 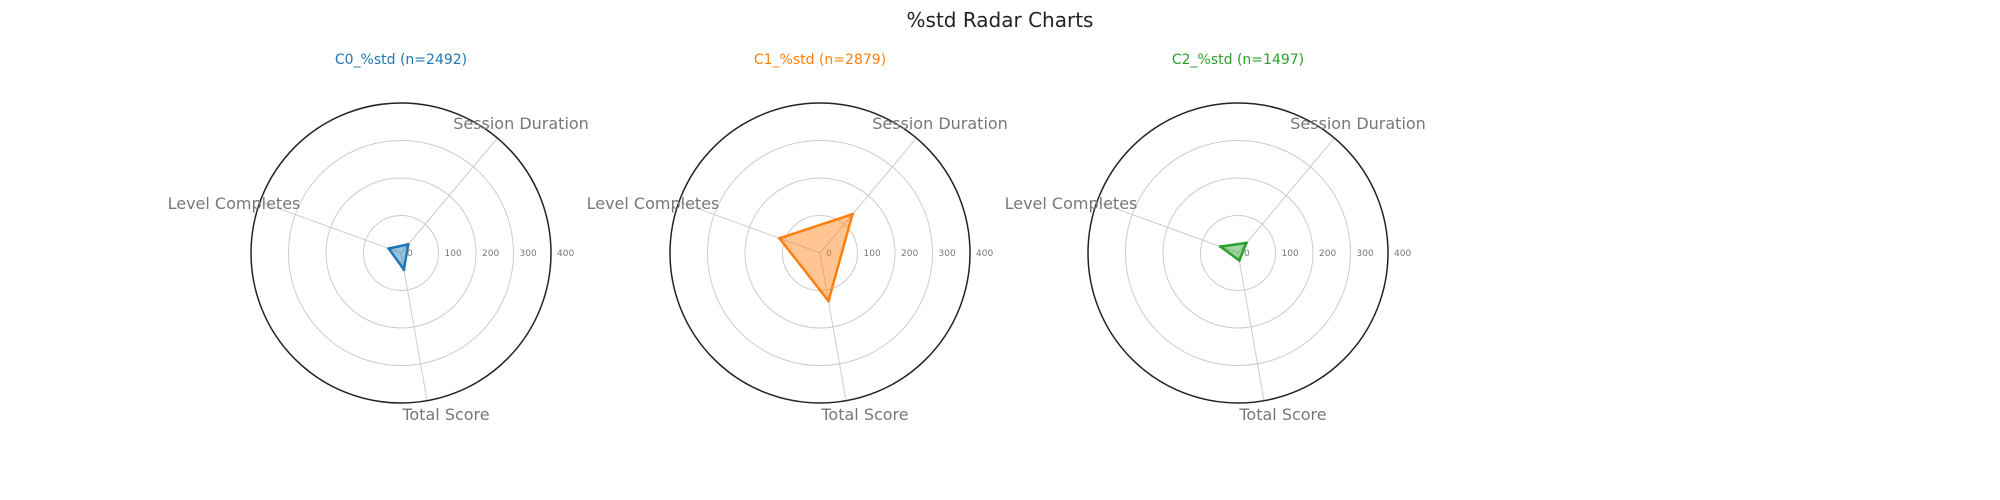 I want to click on radar-title: C2_%std (n=1497), so click(x=1238, y=60).